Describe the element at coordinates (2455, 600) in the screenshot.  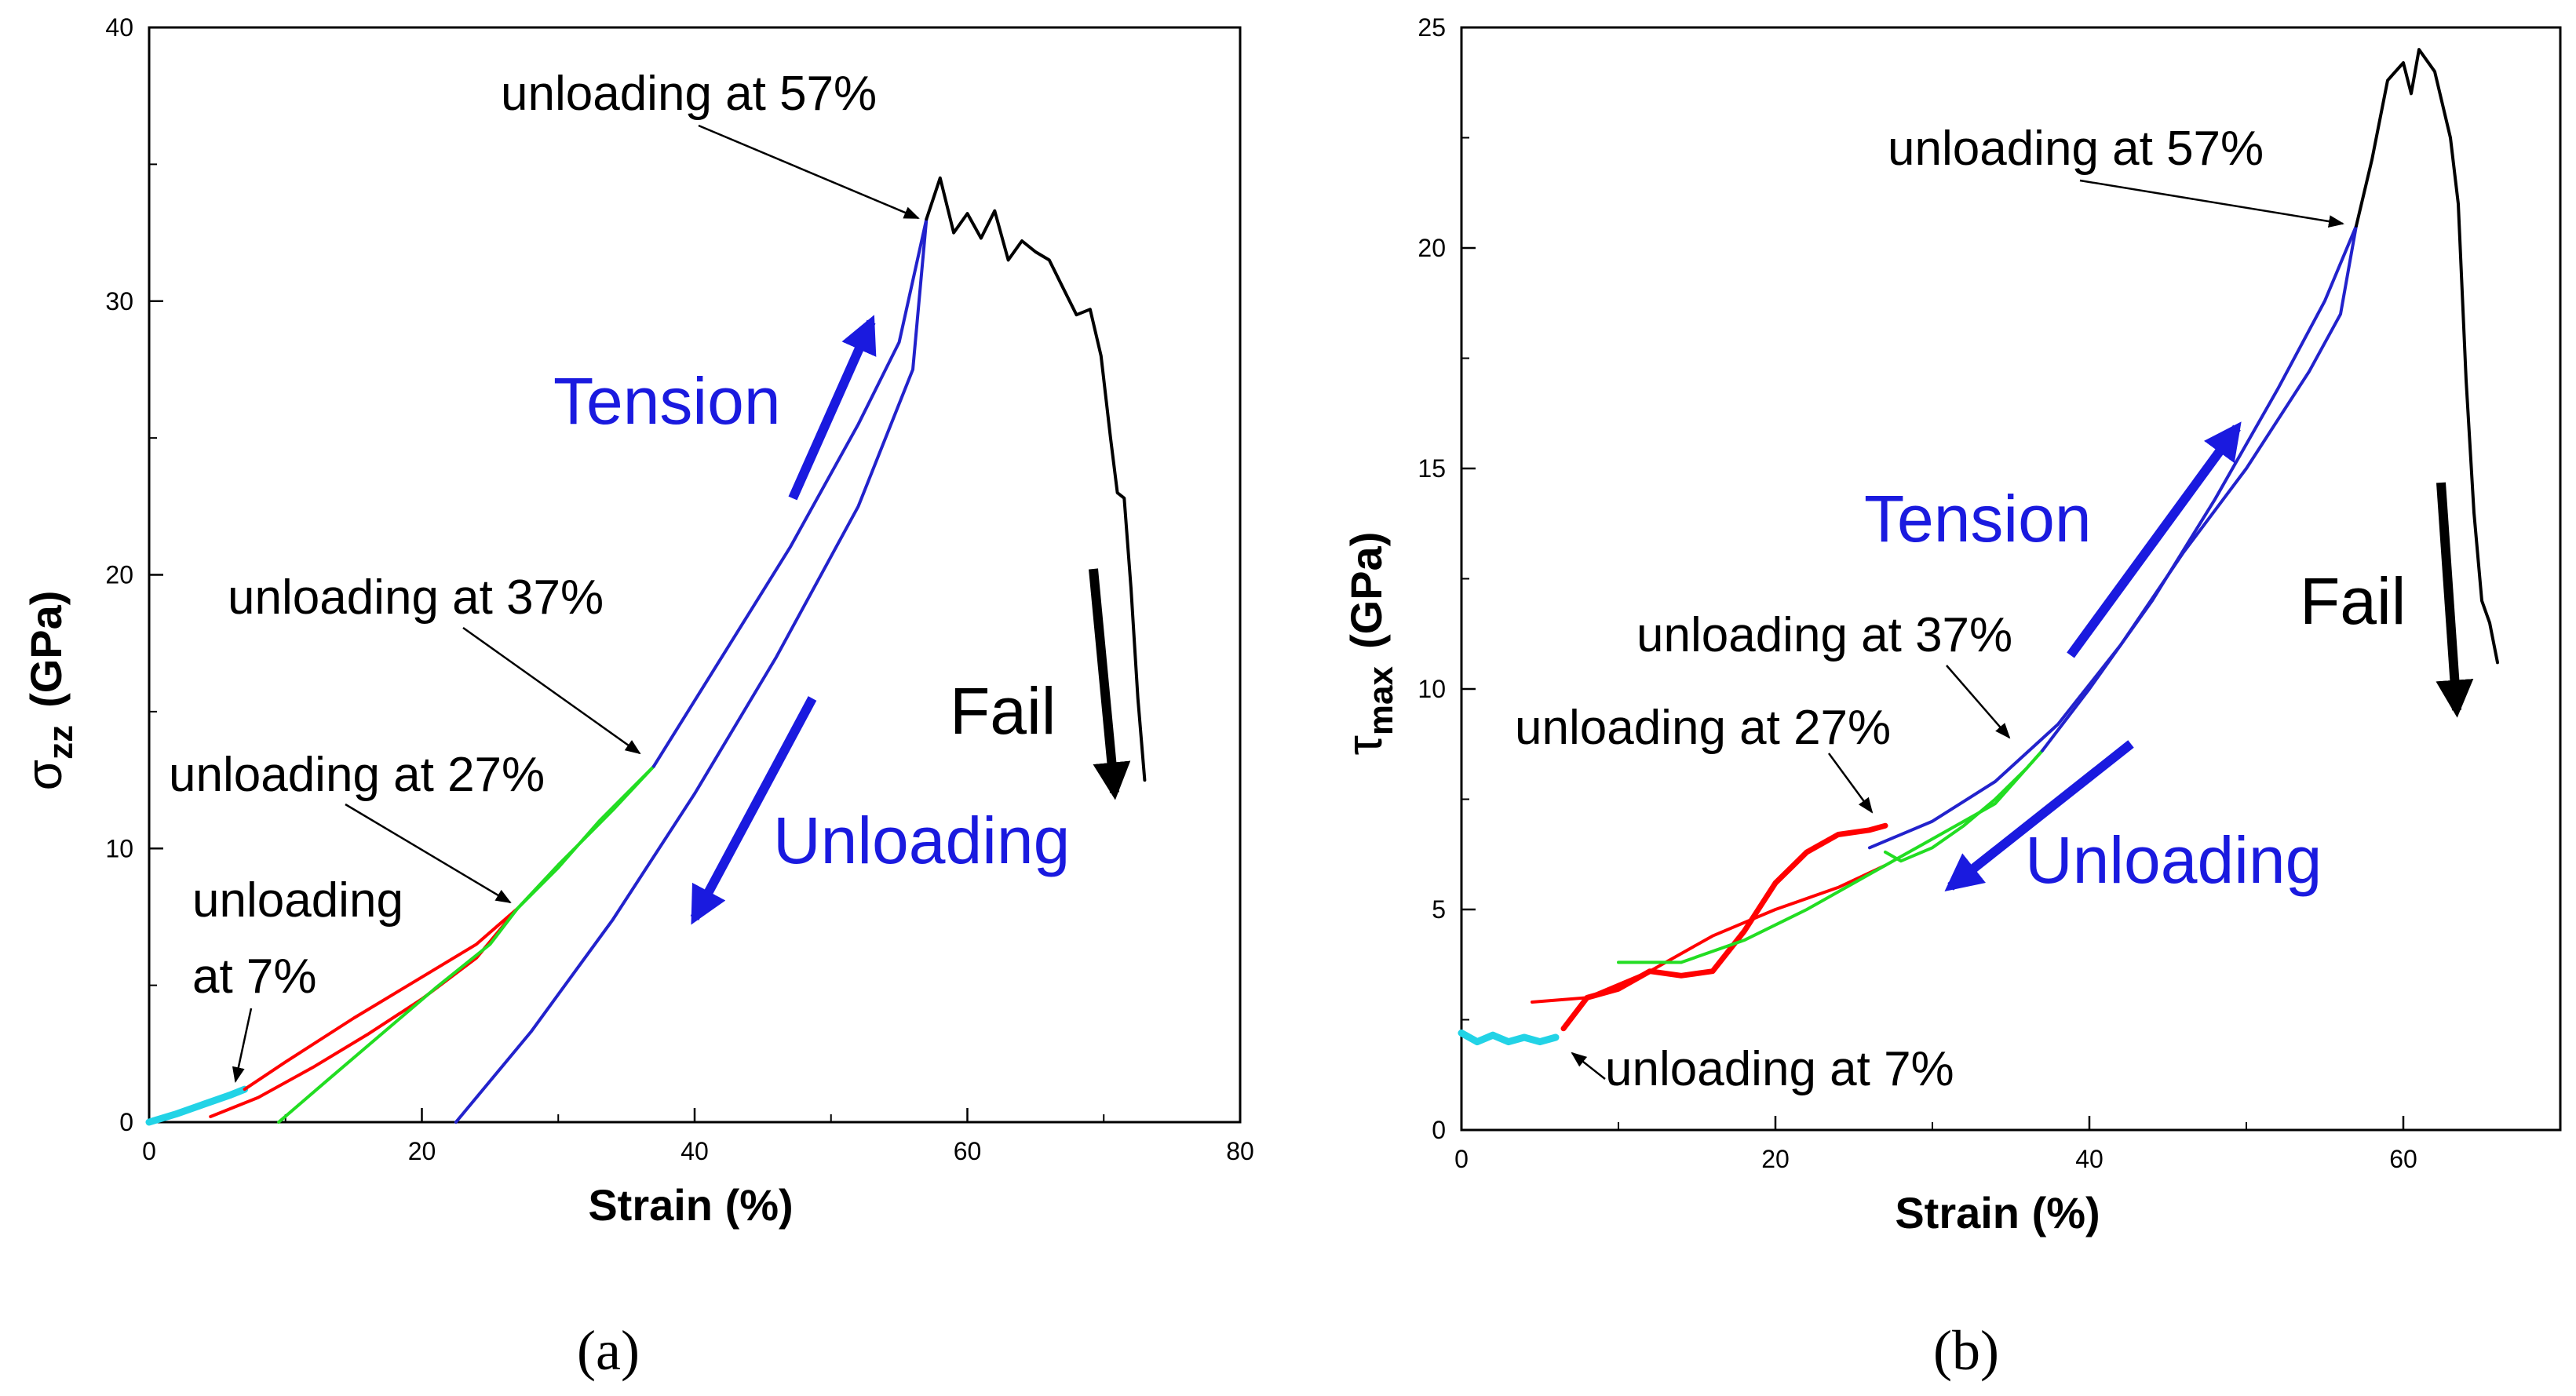
I see `fail-arrow-b` at that location.